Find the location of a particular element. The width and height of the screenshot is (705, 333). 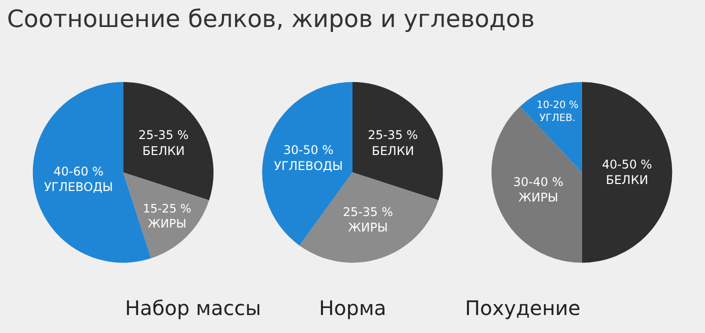

slice-label: 25-35 % ЖИРЫ is located at coordinates (367, 220).